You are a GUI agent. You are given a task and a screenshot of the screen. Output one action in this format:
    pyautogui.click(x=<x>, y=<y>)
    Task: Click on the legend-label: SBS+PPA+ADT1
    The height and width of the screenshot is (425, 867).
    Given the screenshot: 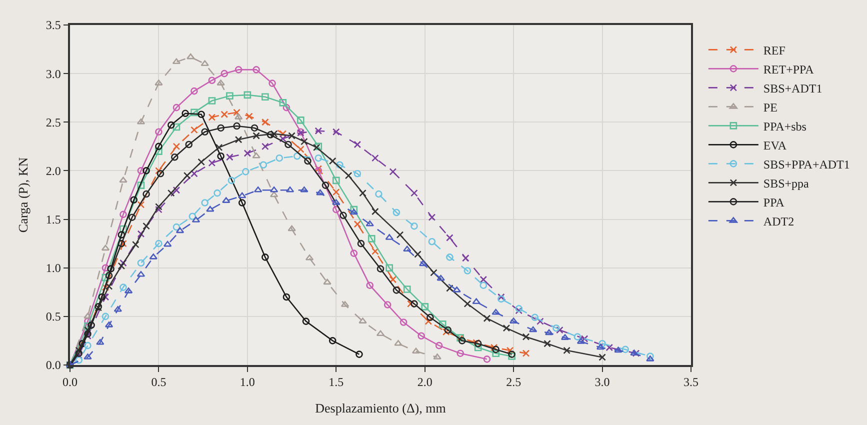 What is the action you would take?
    pyautogui.click(x=806, y=164)
    